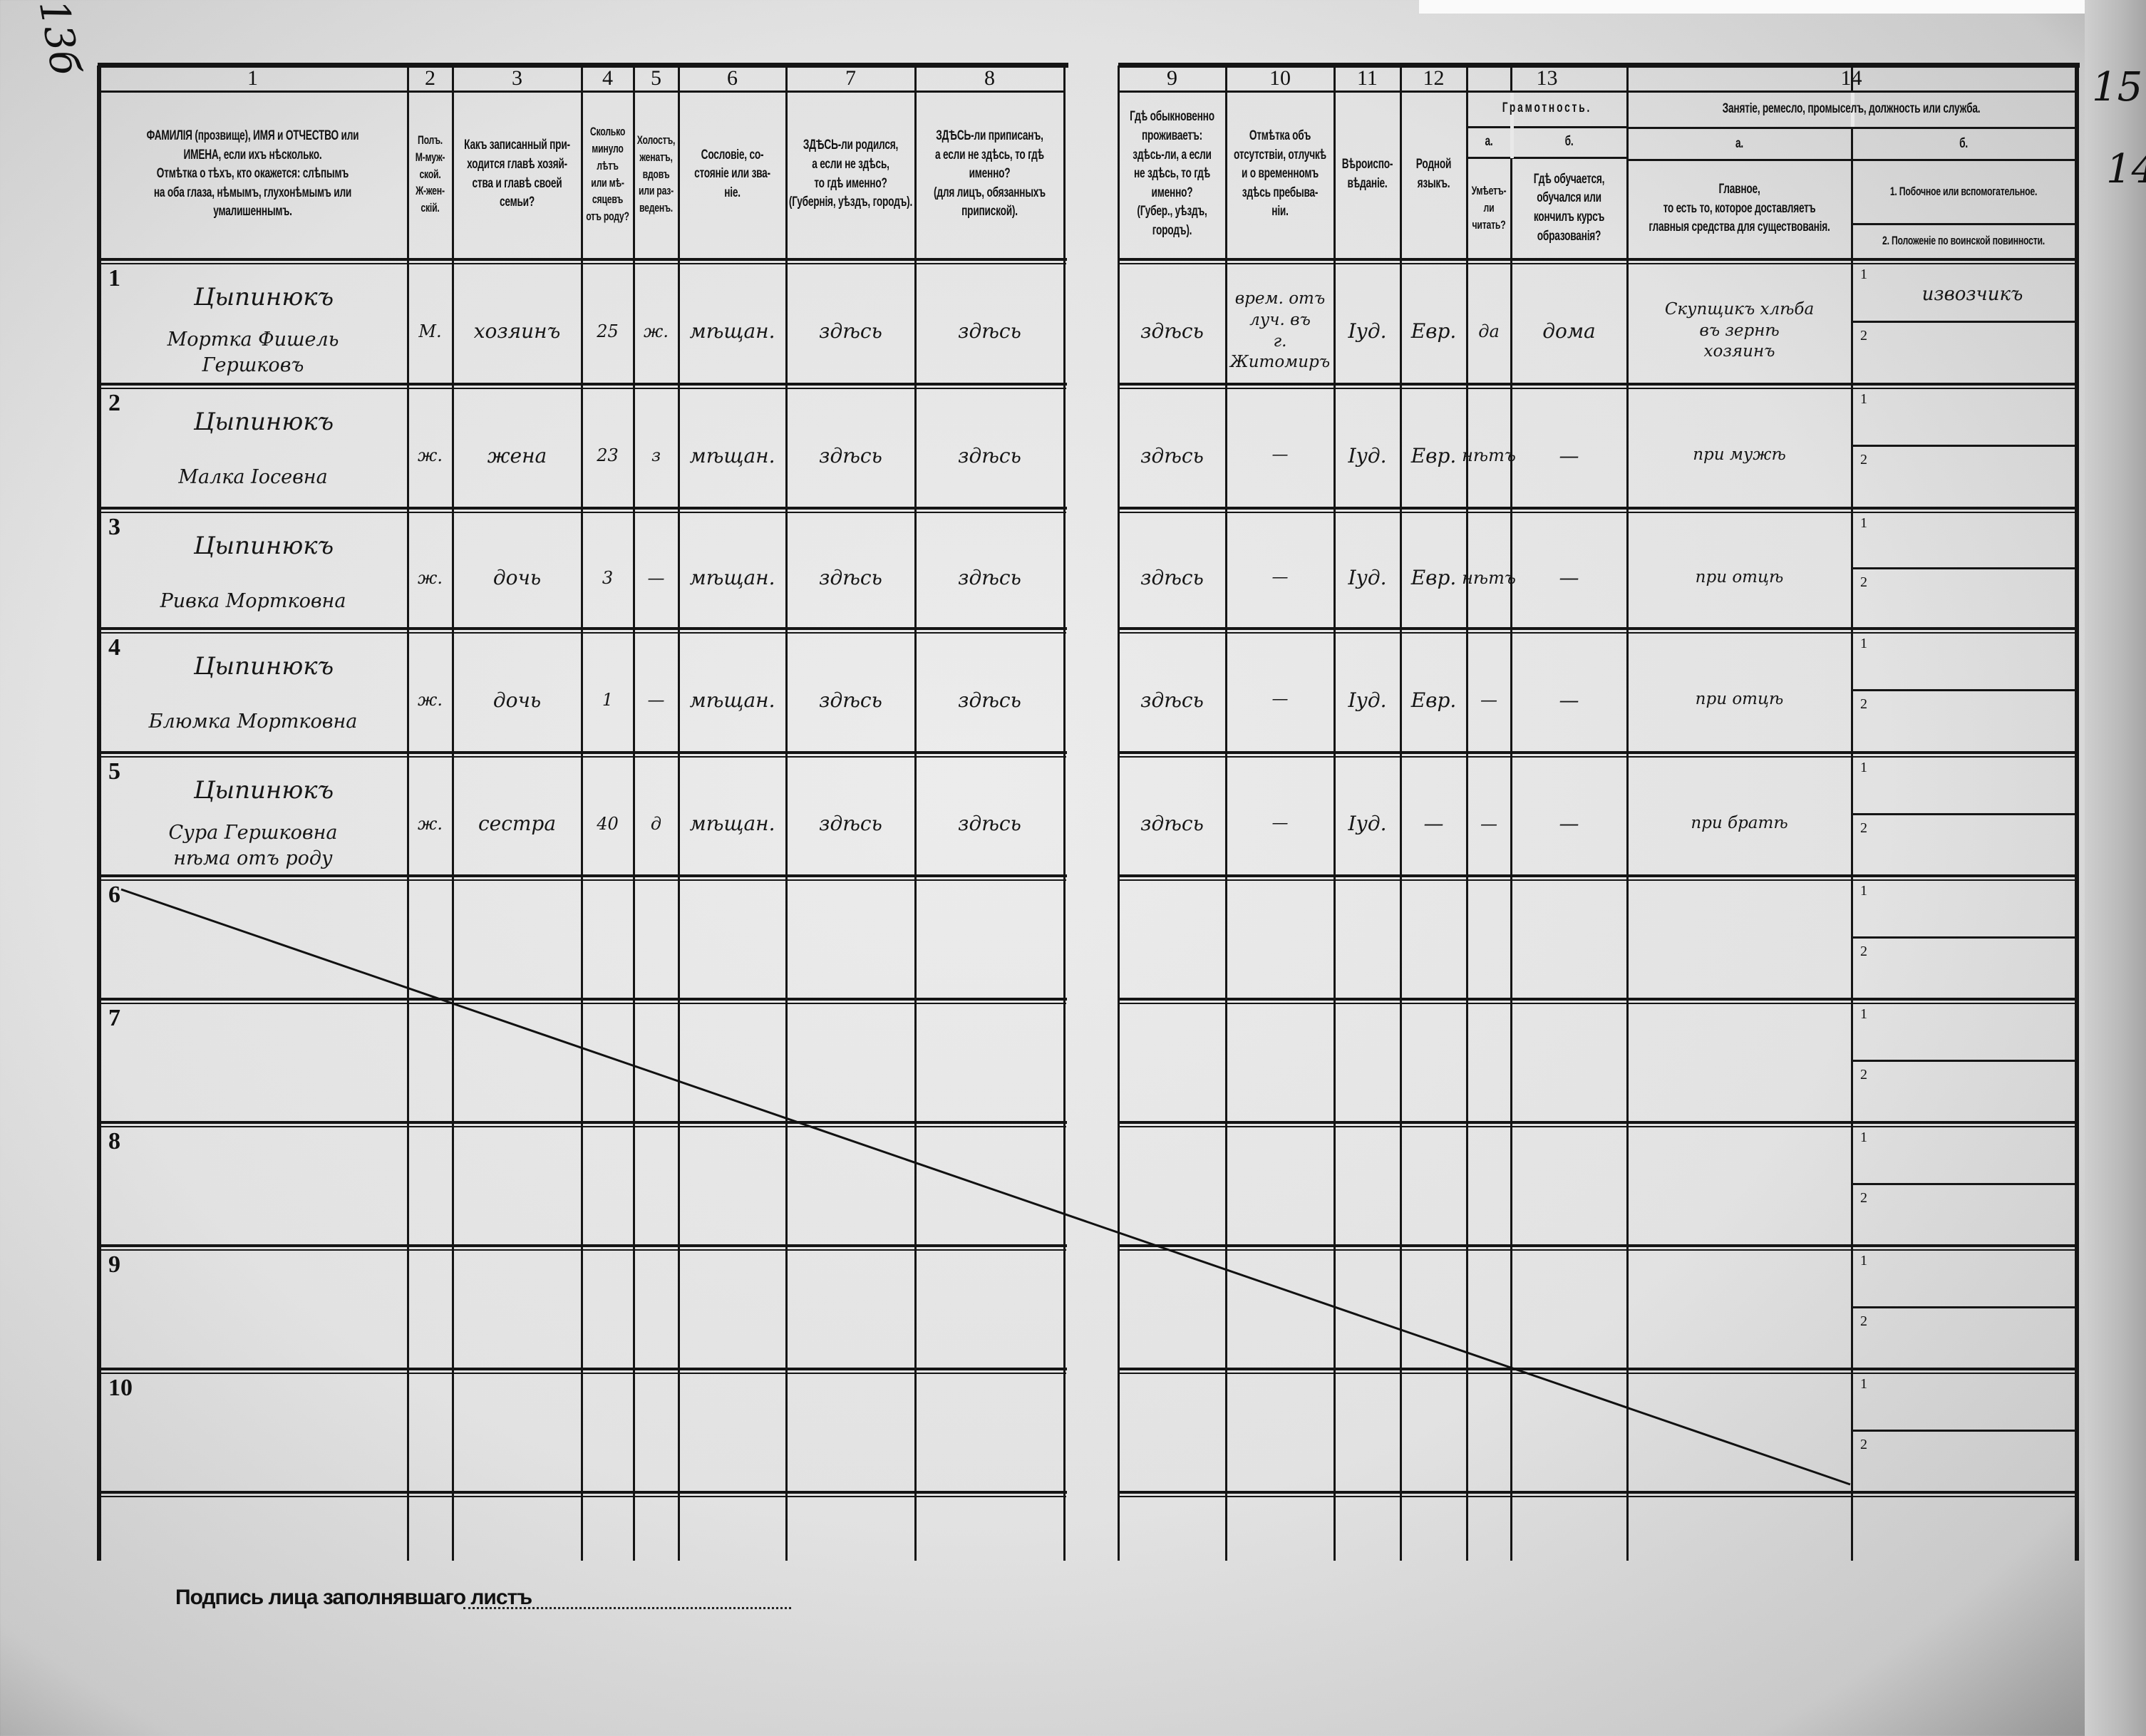  I want to click on cell-age: 25, so click(608, 331).